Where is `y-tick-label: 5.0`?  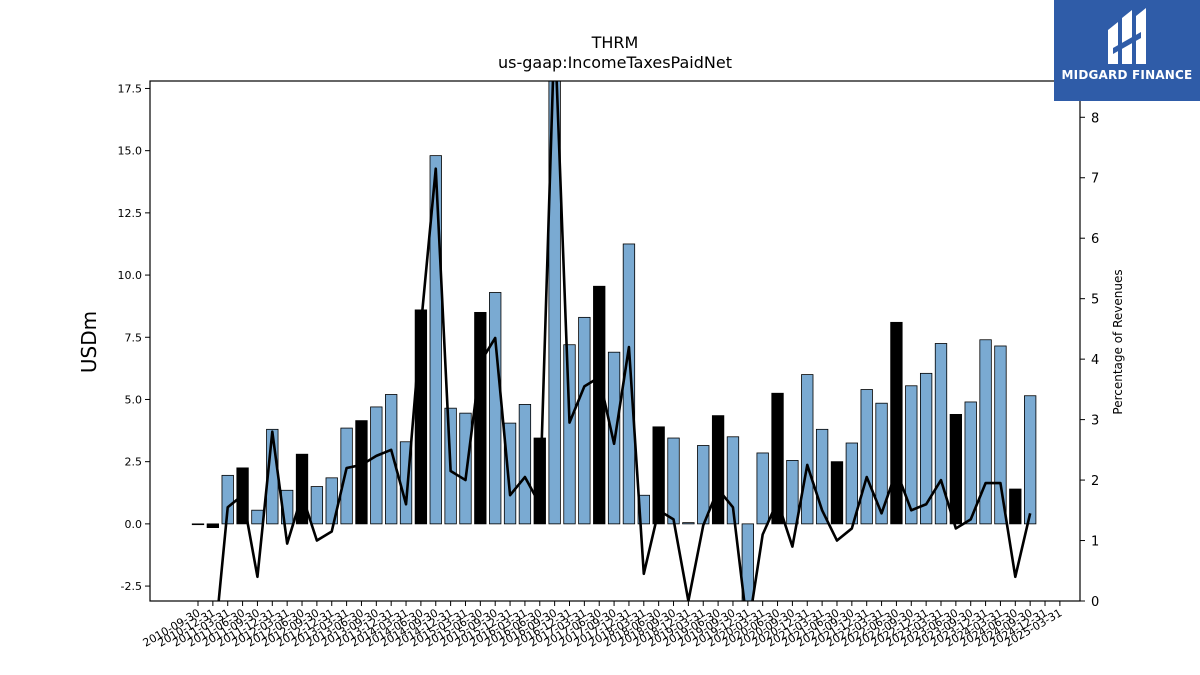 y-tick-label: 5.0 is located at coordinates (134, 399).